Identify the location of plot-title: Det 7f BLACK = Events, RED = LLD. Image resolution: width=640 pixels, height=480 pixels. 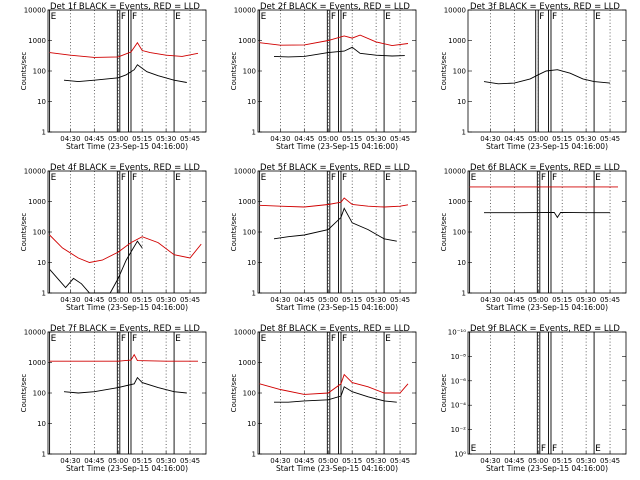
(125, 329).